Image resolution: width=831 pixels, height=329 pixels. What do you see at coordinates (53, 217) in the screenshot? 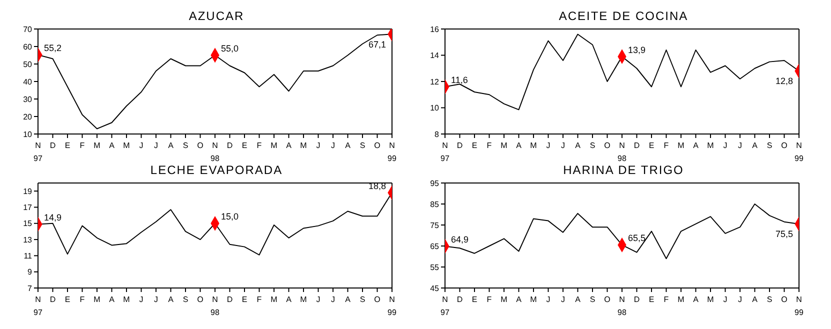
I see `annotation: 14,9` at bounding box center [53, 217].